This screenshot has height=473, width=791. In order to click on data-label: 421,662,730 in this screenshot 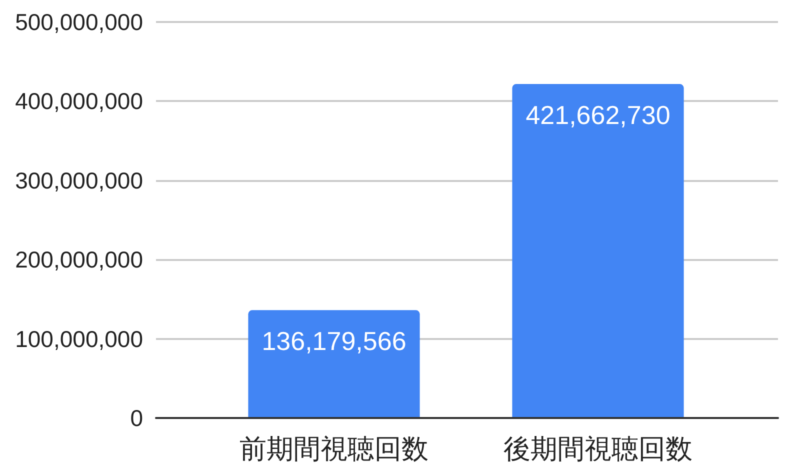, I will do `click(598, 115)`.